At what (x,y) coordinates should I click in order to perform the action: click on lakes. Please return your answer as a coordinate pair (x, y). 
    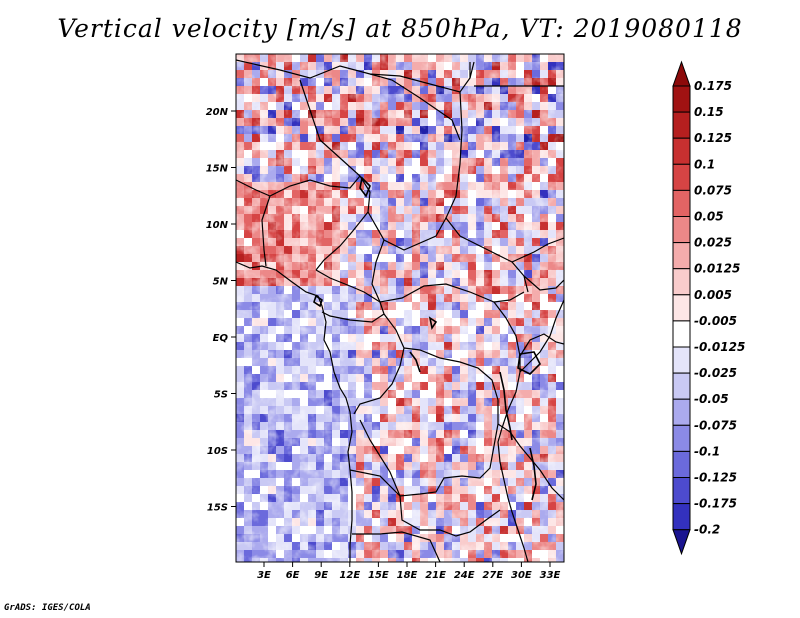
    Looking at the image, I should click on (427, 338).